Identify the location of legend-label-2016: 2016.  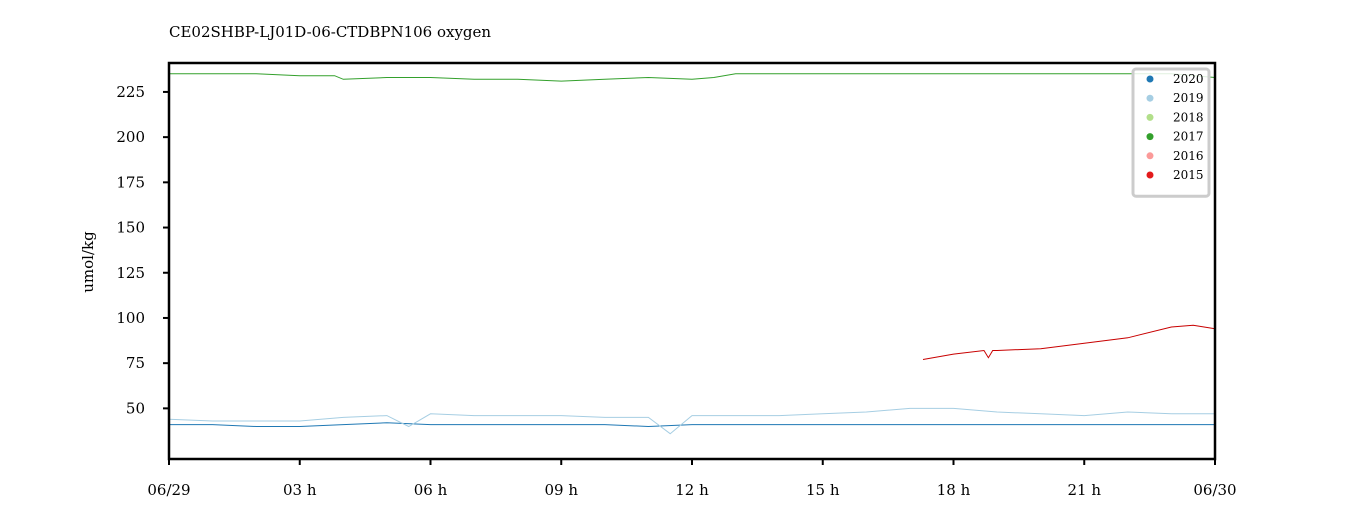
(1188, 156).